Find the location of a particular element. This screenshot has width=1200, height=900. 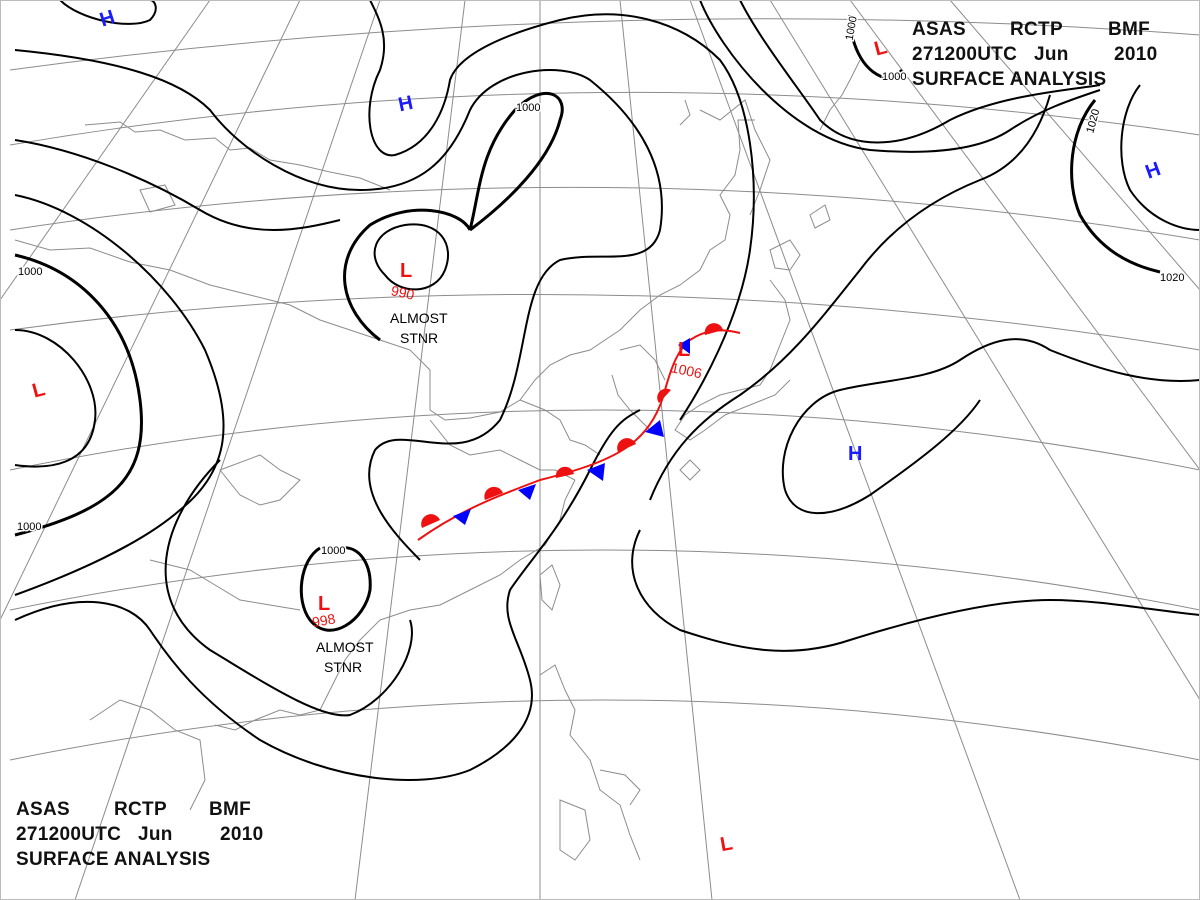

center-pressure-values: 990 998 1006 is located at coordinates (507, 456).